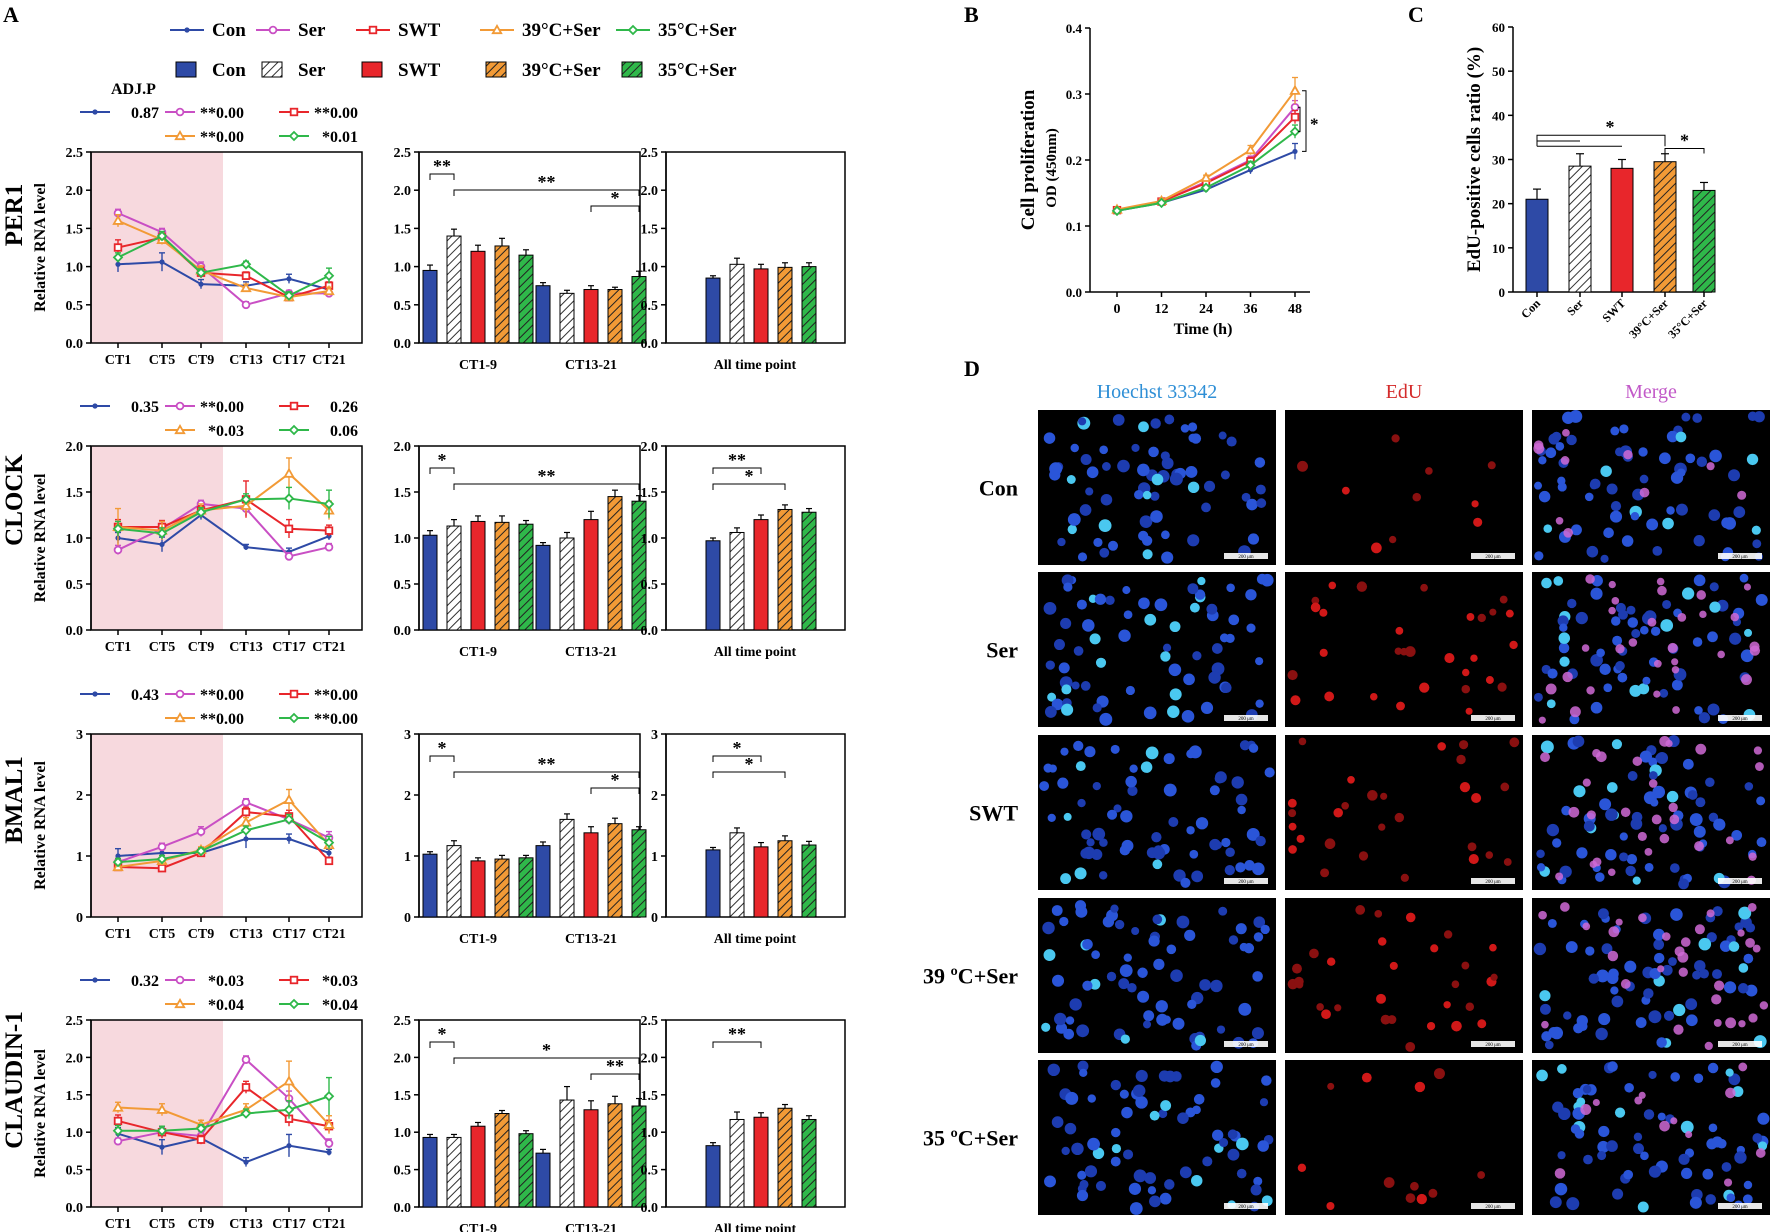 The width and height of the screenshot is (1772, 1232). Describe the element at coordinates (246, 1162) in the screenshot. I see `data-point-con` at that location.